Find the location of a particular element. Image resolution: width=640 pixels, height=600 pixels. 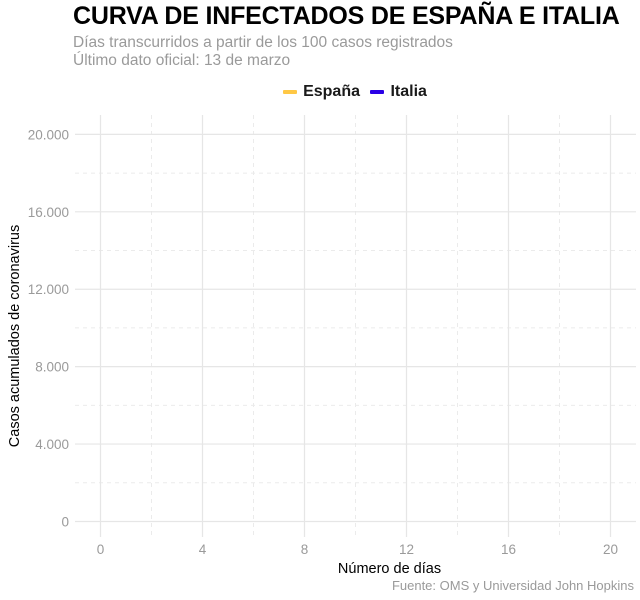

y-tick-label: 20.000 is located at coordinates (48, 134).